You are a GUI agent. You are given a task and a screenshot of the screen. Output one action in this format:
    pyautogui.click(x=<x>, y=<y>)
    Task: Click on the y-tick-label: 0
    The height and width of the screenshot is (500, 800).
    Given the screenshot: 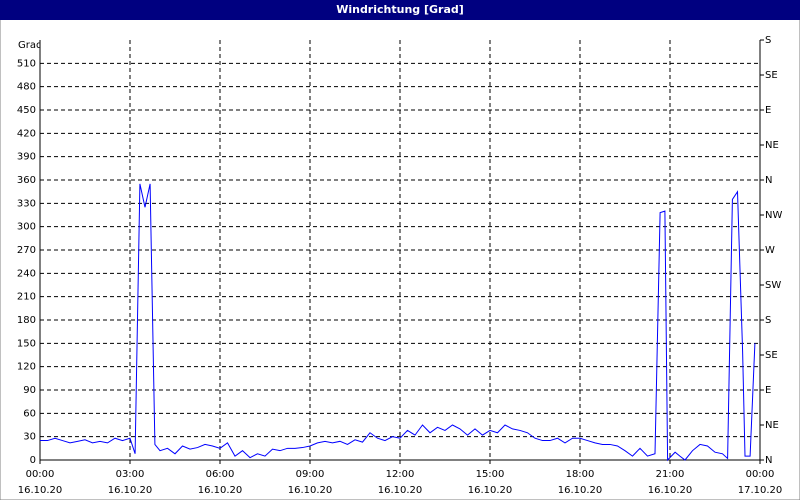 What is the action you would take?
    pyautogui.click(x=33, y=460)
    